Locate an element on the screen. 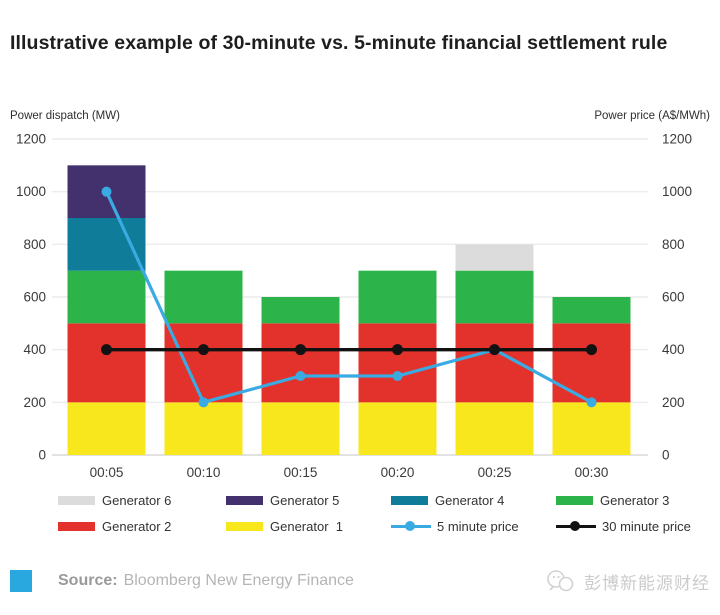 The width and height of the screenshot is (720, 615). svg-text: 00:05 is located at coordinates (107, 472).